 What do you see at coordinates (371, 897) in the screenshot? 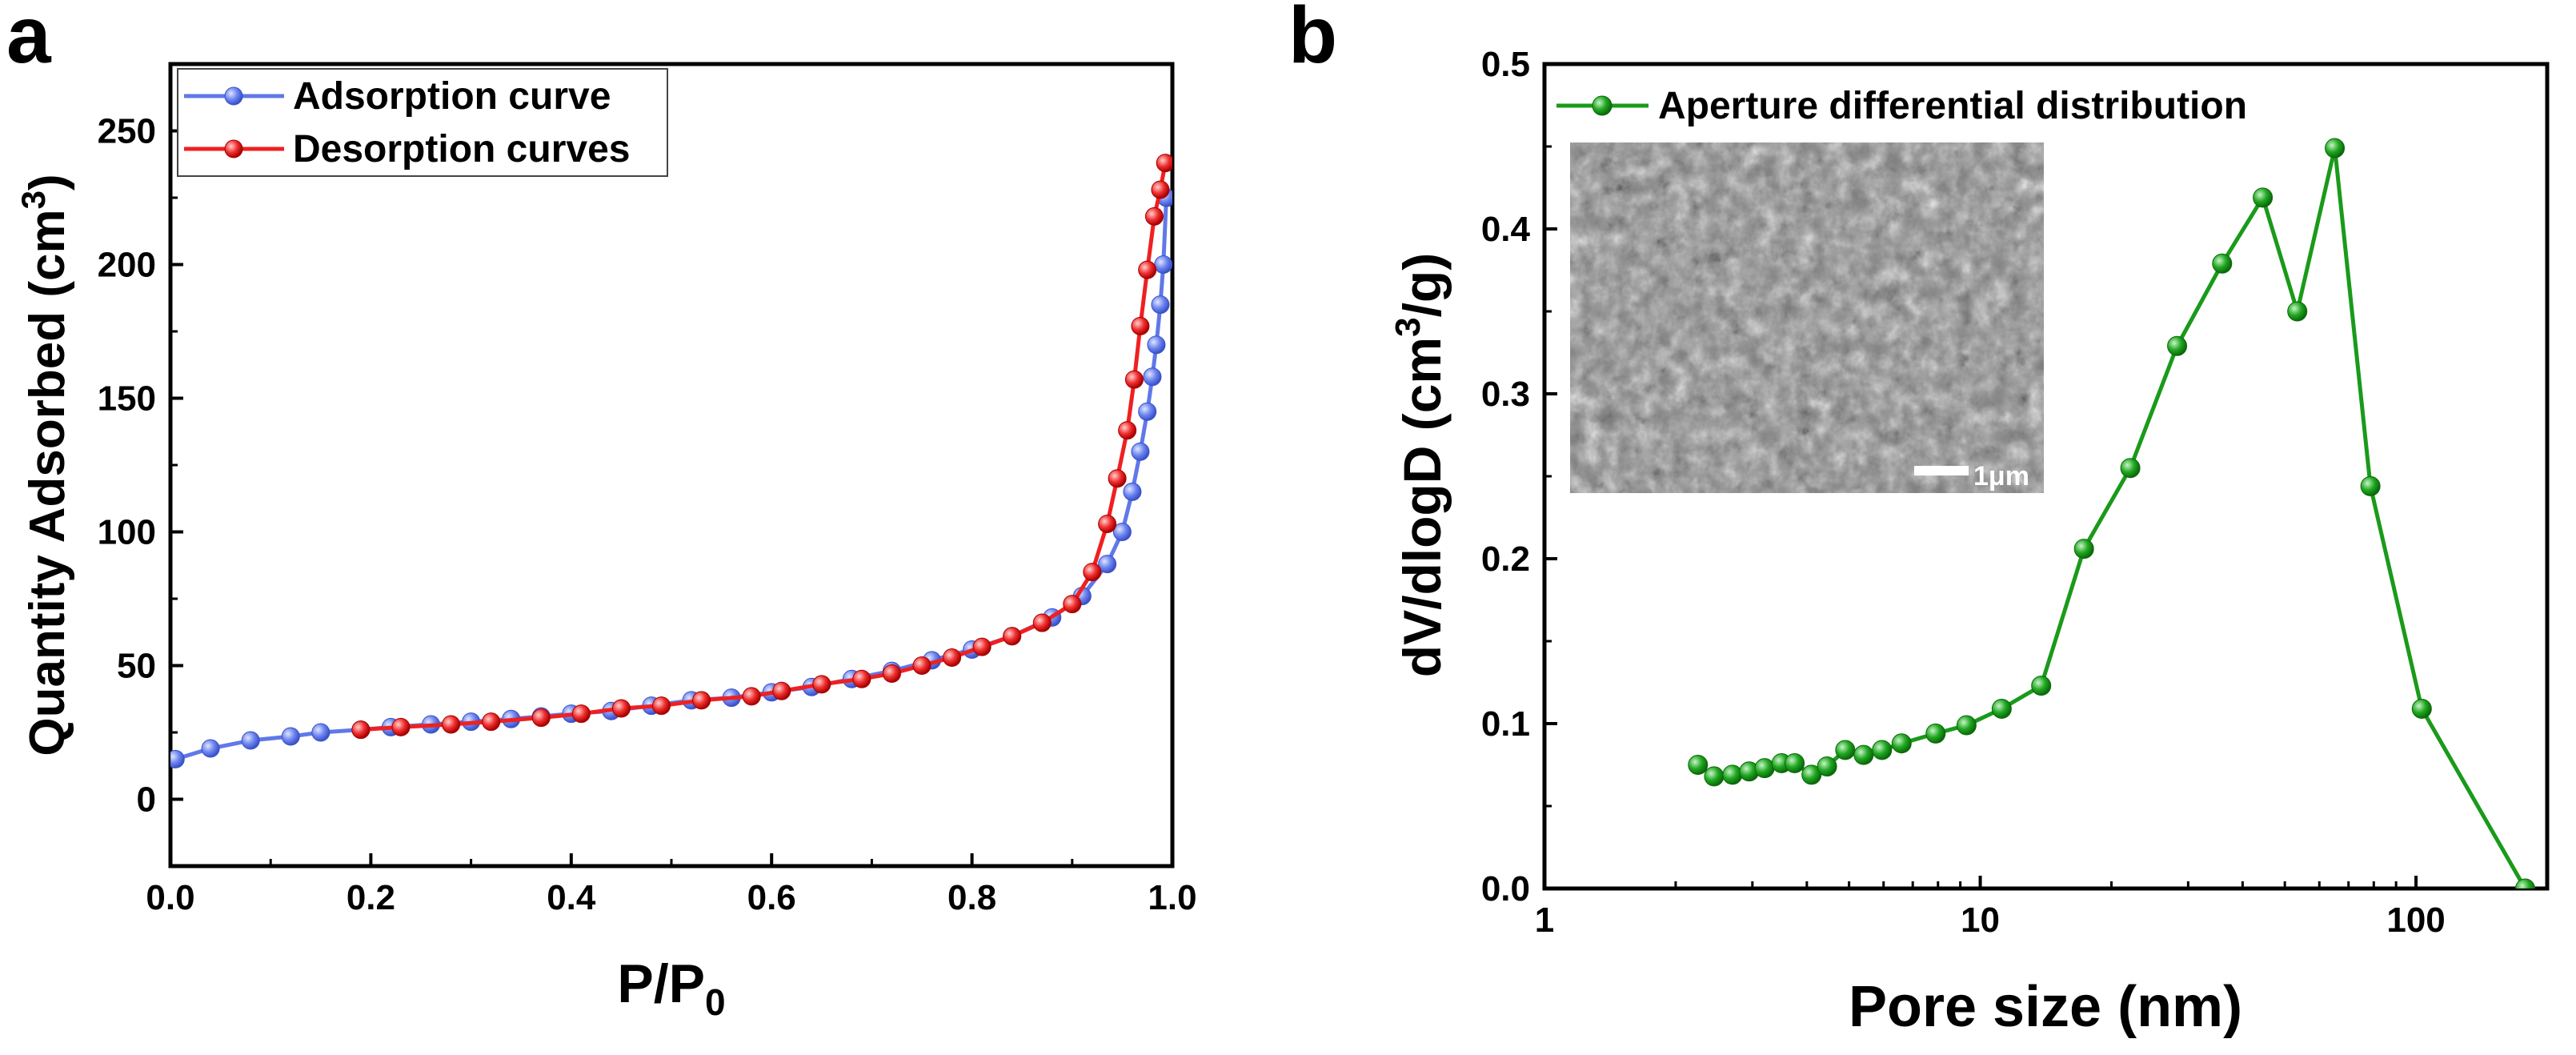
I see `panel-a-x-tick-label: 0.2` at bounding box center [371, 897].